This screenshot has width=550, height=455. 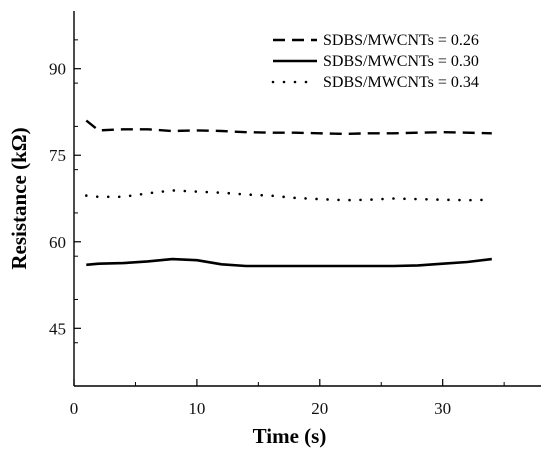 What do you see at coordinates (19, 198) in the screenshot?
I see `y-axis-title: Resistance (kΩ)` at bounding box center [19, 198].